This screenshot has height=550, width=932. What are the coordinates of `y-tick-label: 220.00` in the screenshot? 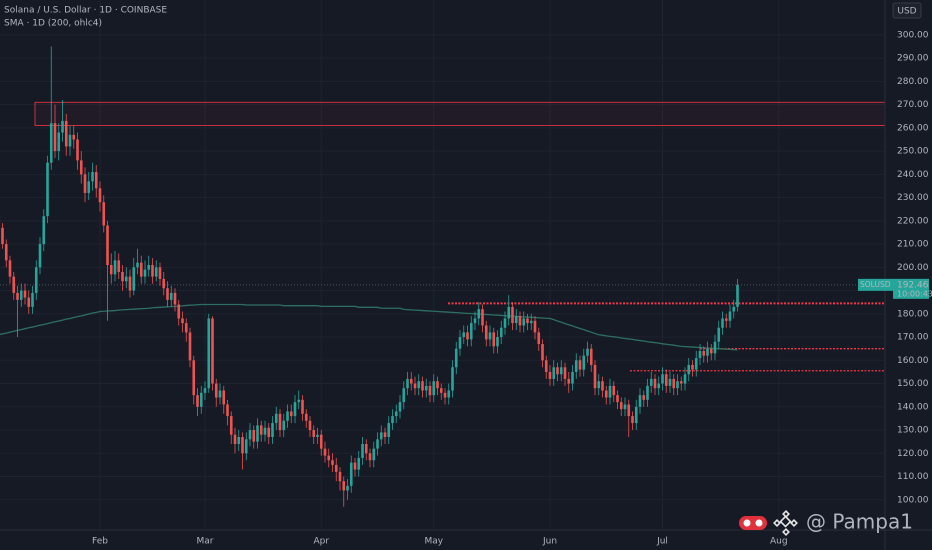 It's located at (913, 221).